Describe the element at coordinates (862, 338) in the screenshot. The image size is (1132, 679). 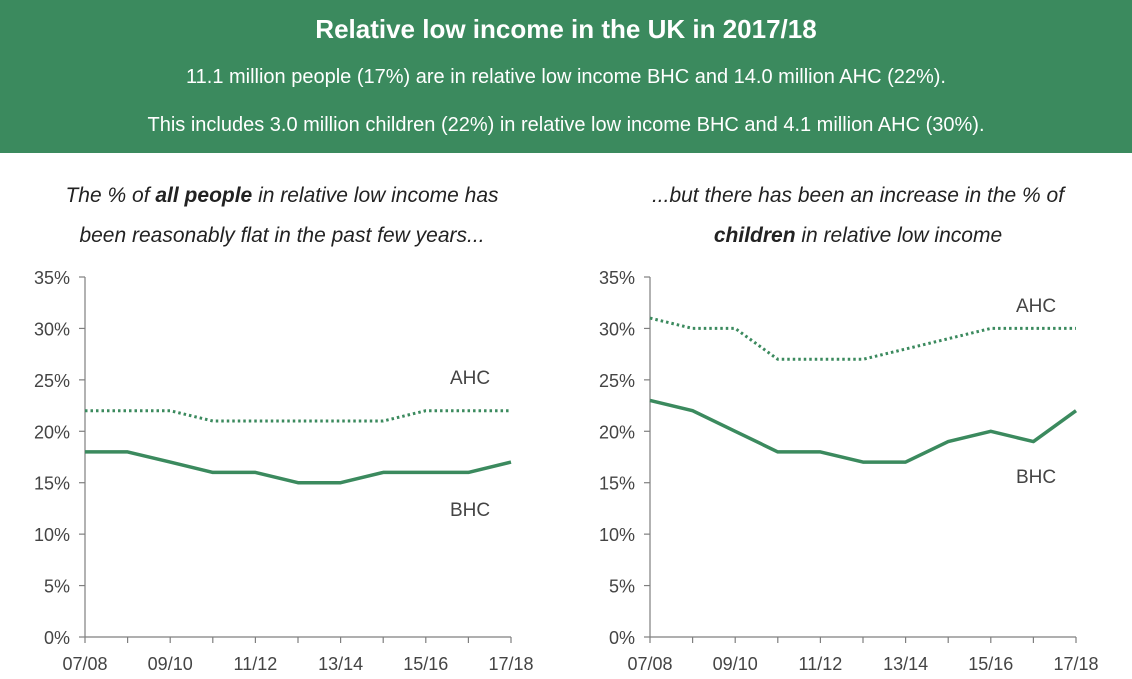
I see `right-series-ahc` at that location.